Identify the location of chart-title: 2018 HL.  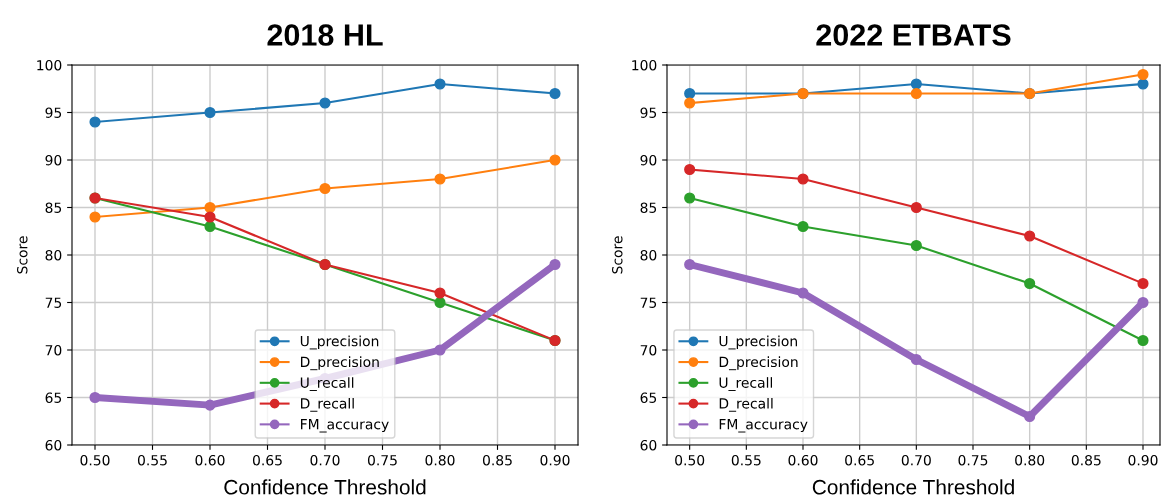
(325, 35).